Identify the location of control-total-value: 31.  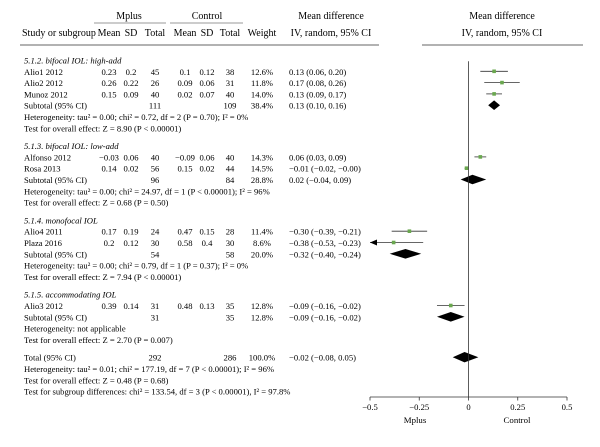
(230, 83).